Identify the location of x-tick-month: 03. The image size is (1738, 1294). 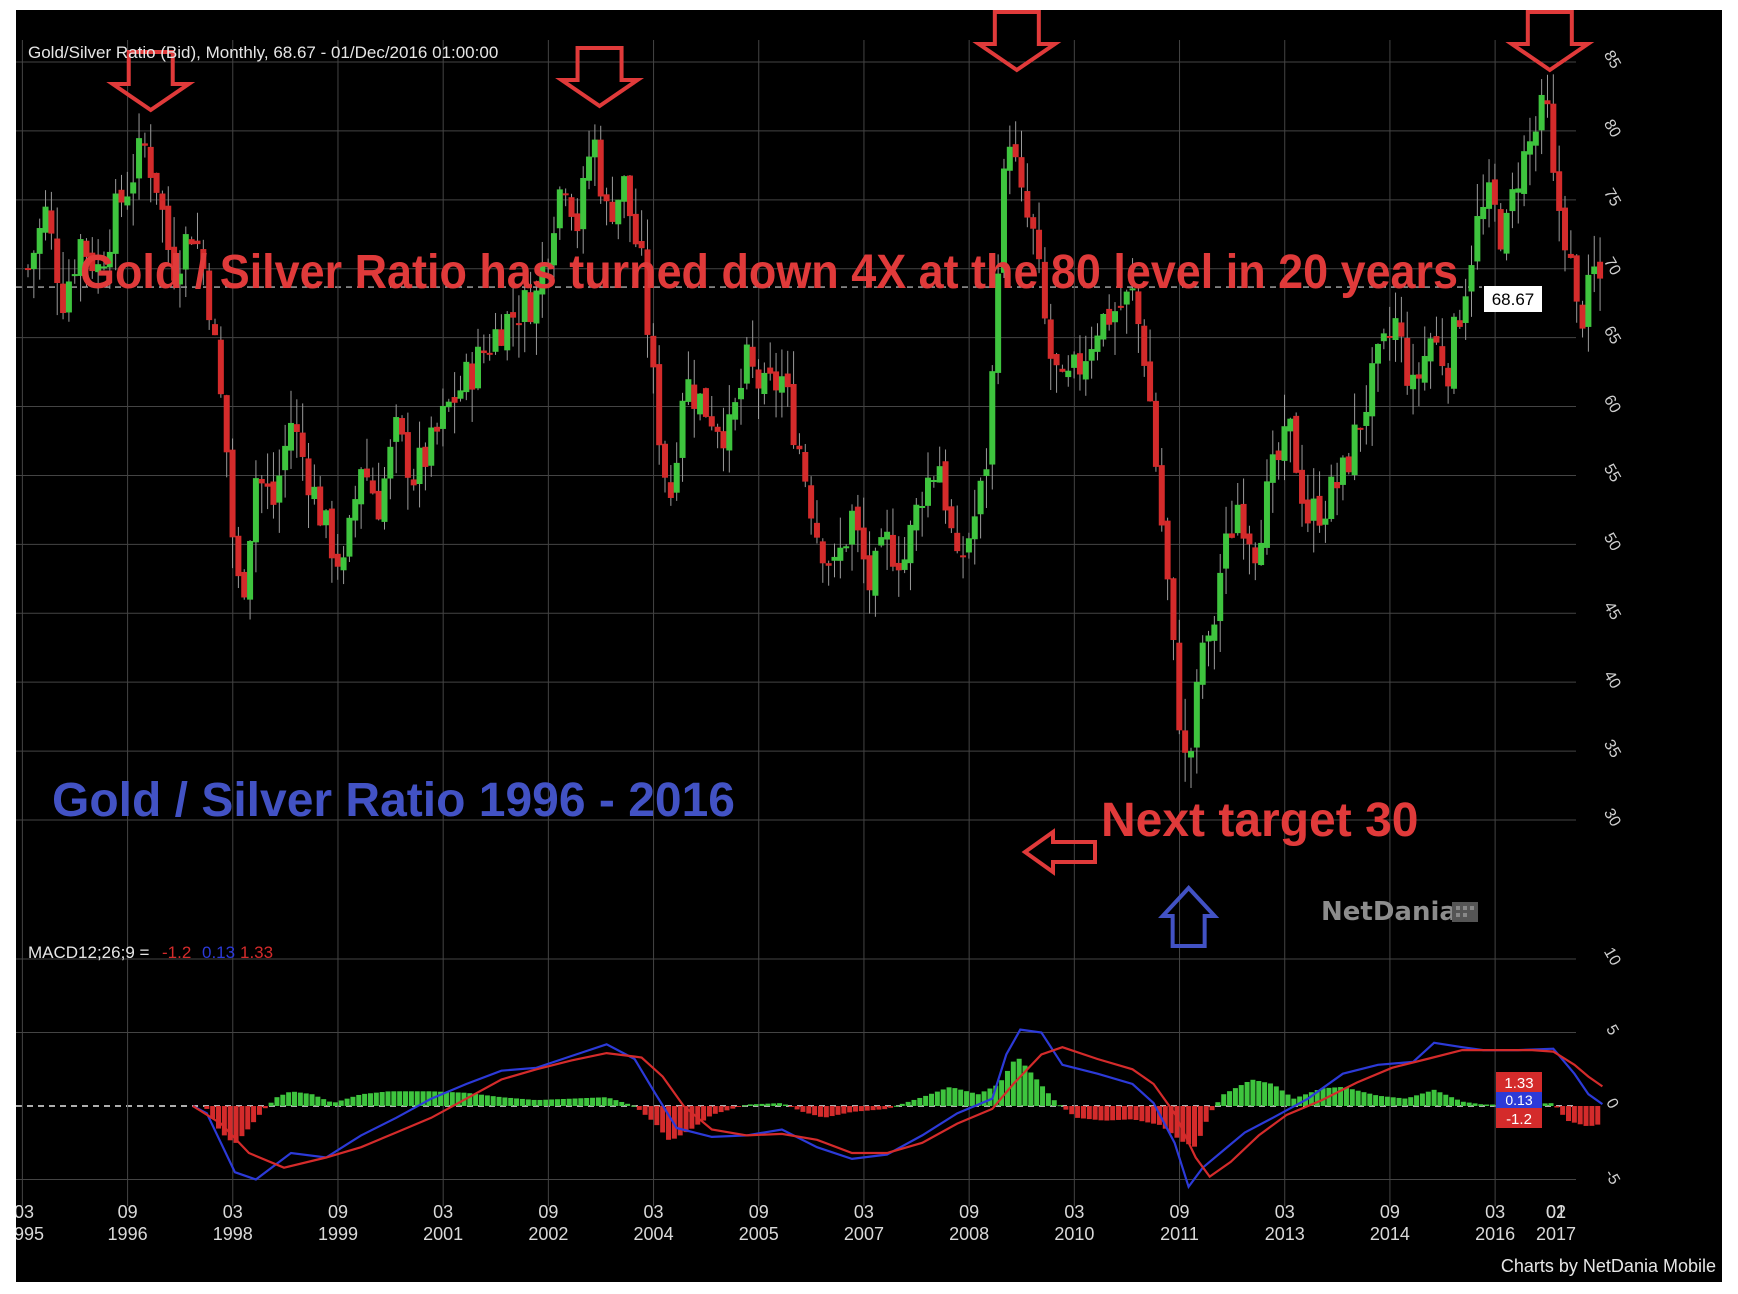
(1285, 1212).